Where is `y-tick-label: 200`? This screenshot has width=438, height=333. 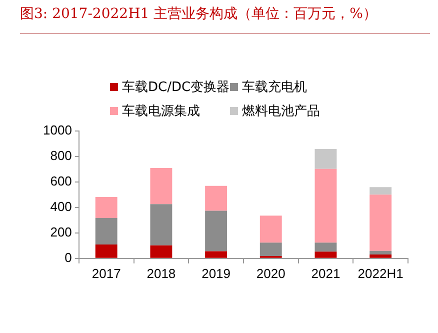
y-tick-label: 200 is located at coordinates (61, 232).